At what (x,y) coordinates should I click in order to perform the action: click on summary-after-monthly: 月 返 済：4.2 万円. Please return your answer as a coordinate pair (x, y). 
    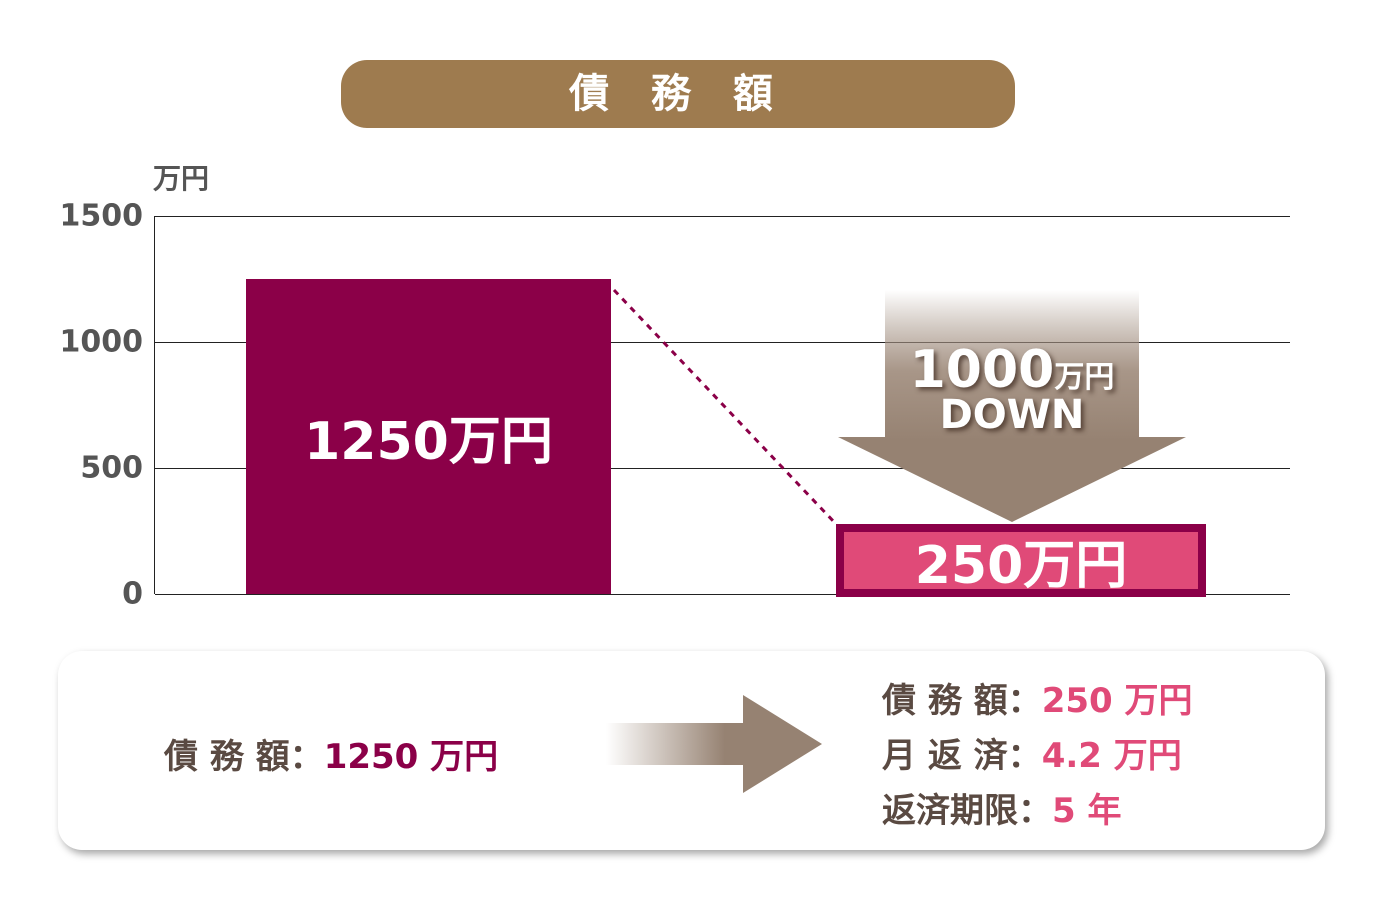
    Looking at the image, I should click on (1032, 752).